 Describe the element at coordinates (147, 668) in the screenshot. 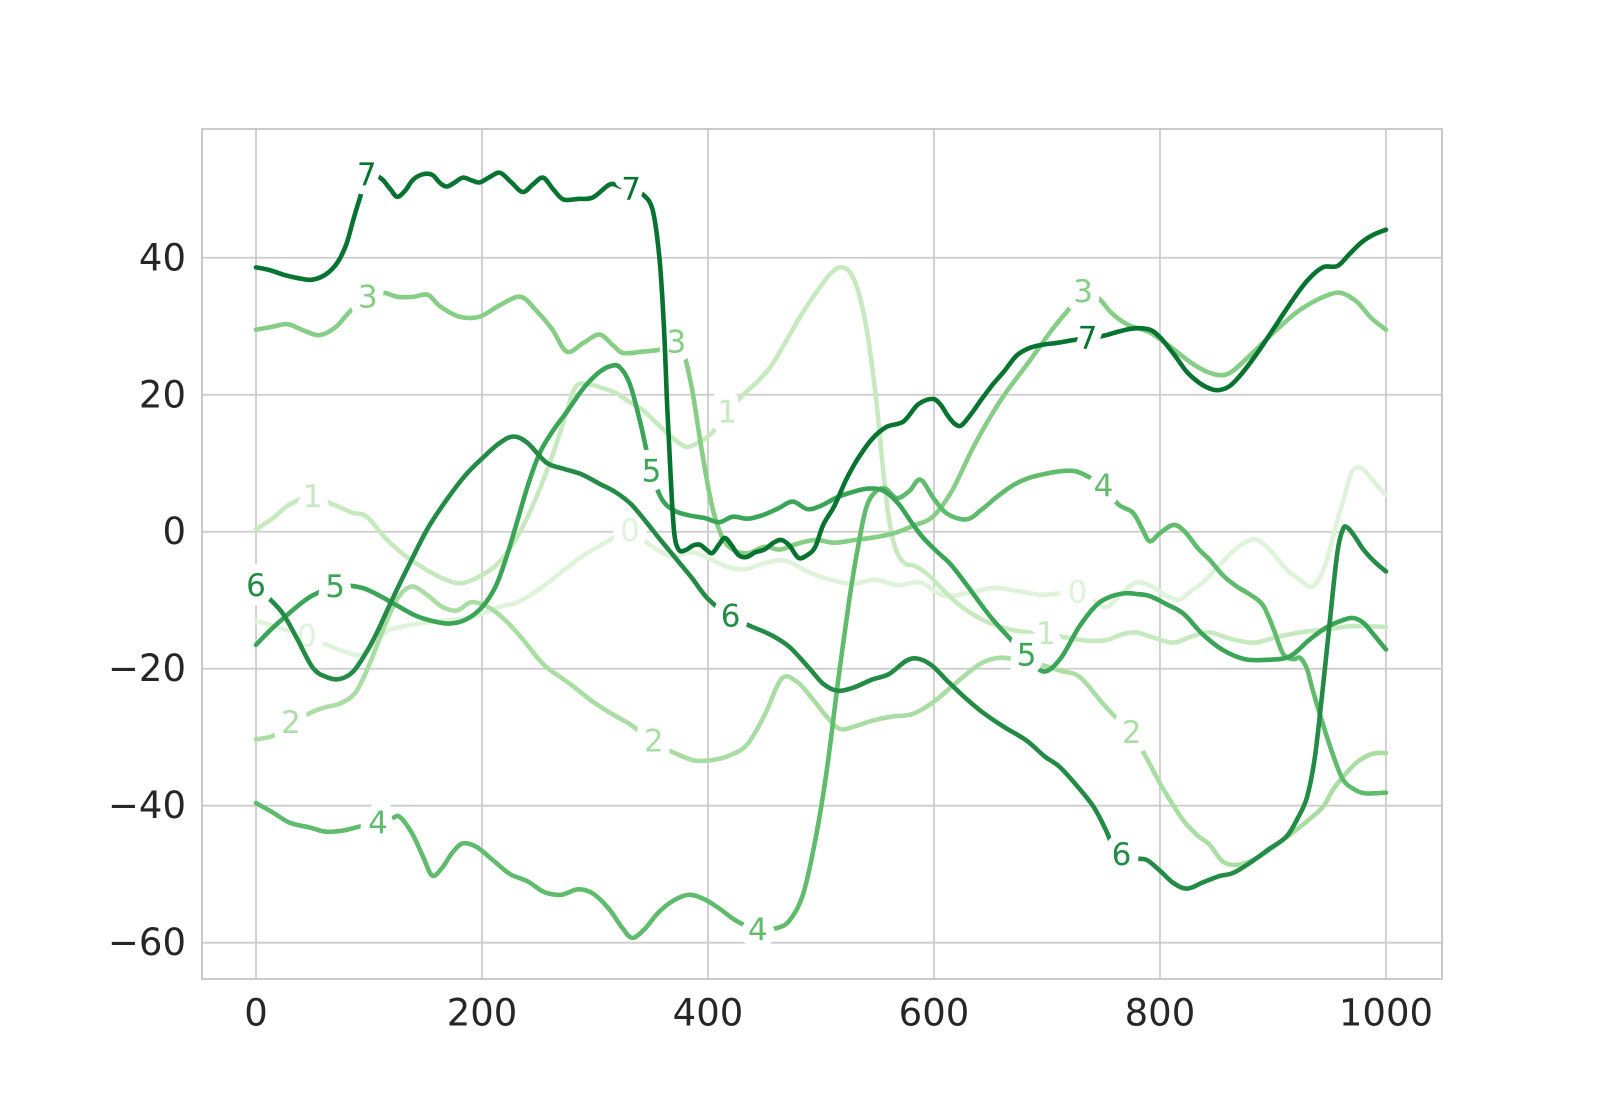

I see `y-tick-label--20: −20` at that location.